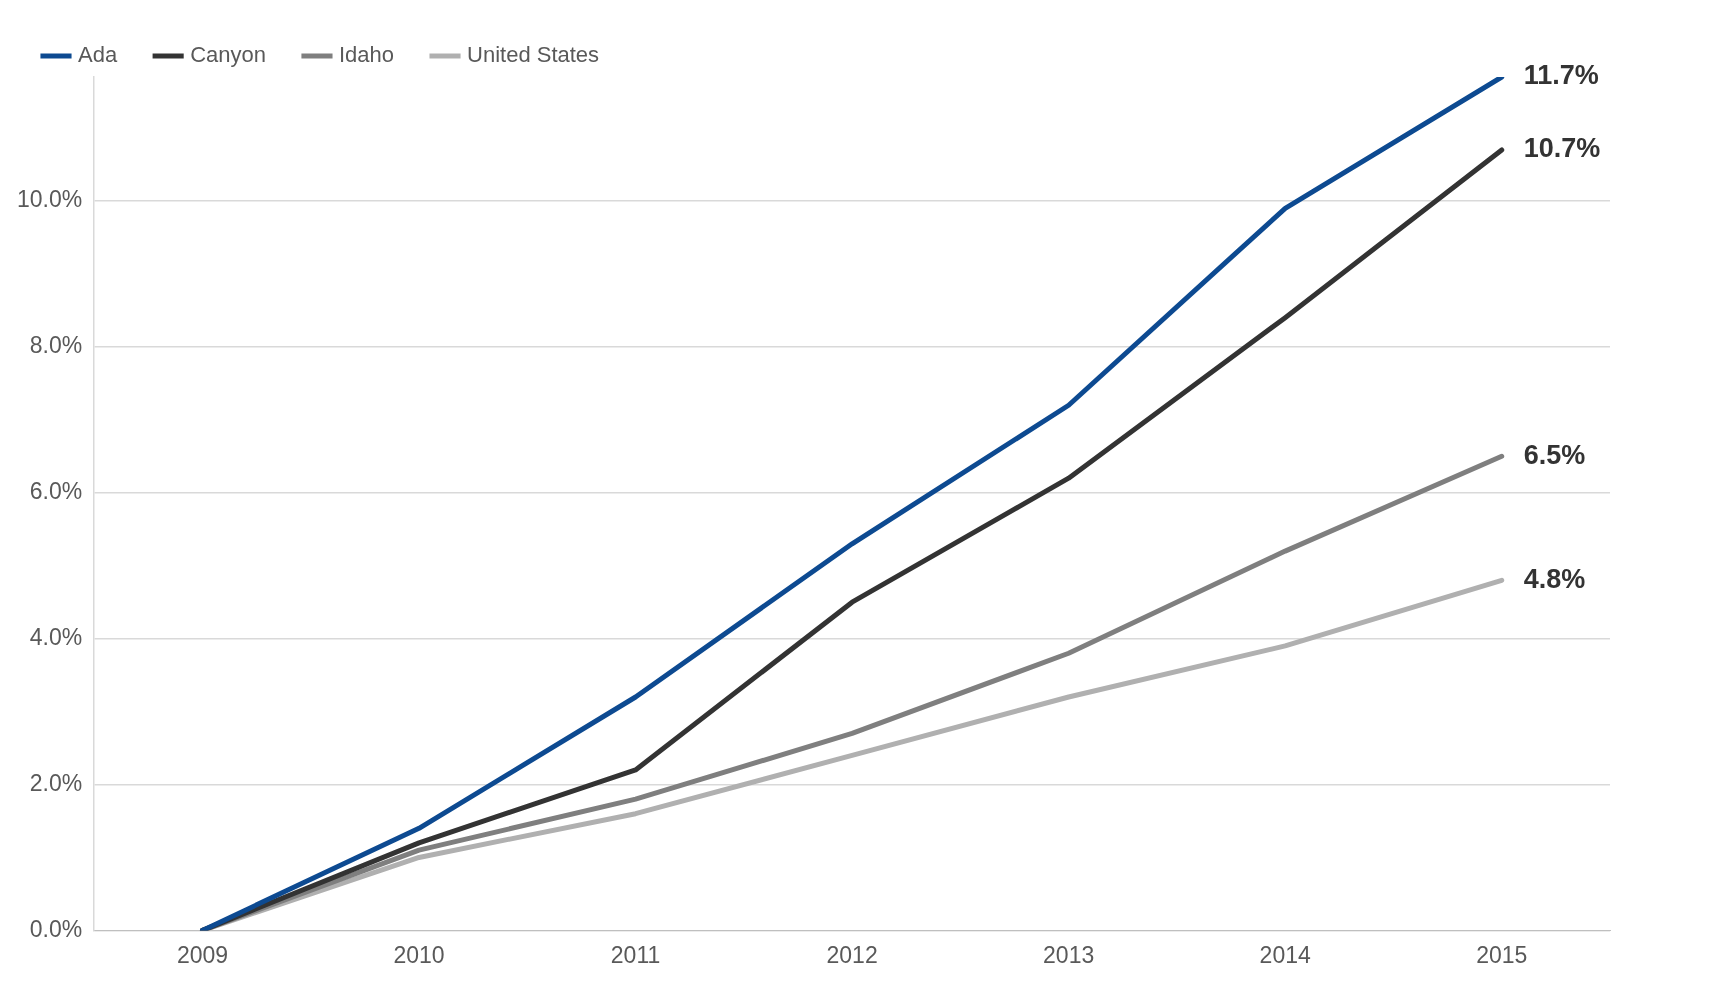 Image resolution: width=1720 pixels, height=987 pixels. I want to click on x-tick-label: 2013, so click(1069, 954).